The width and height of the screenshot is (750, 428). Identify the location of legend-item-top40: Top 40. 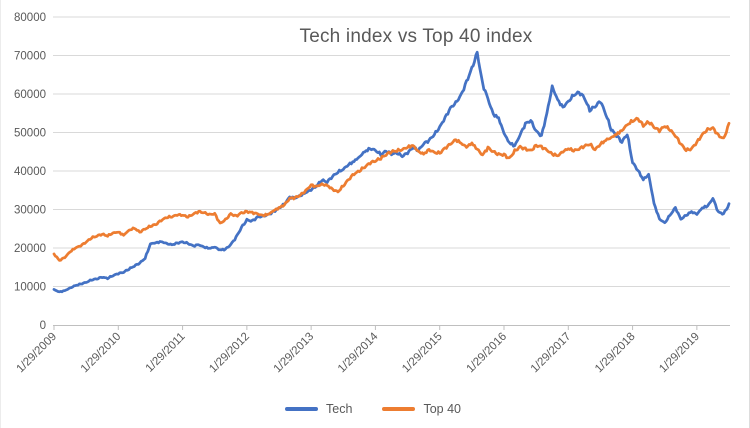
(421, 409).